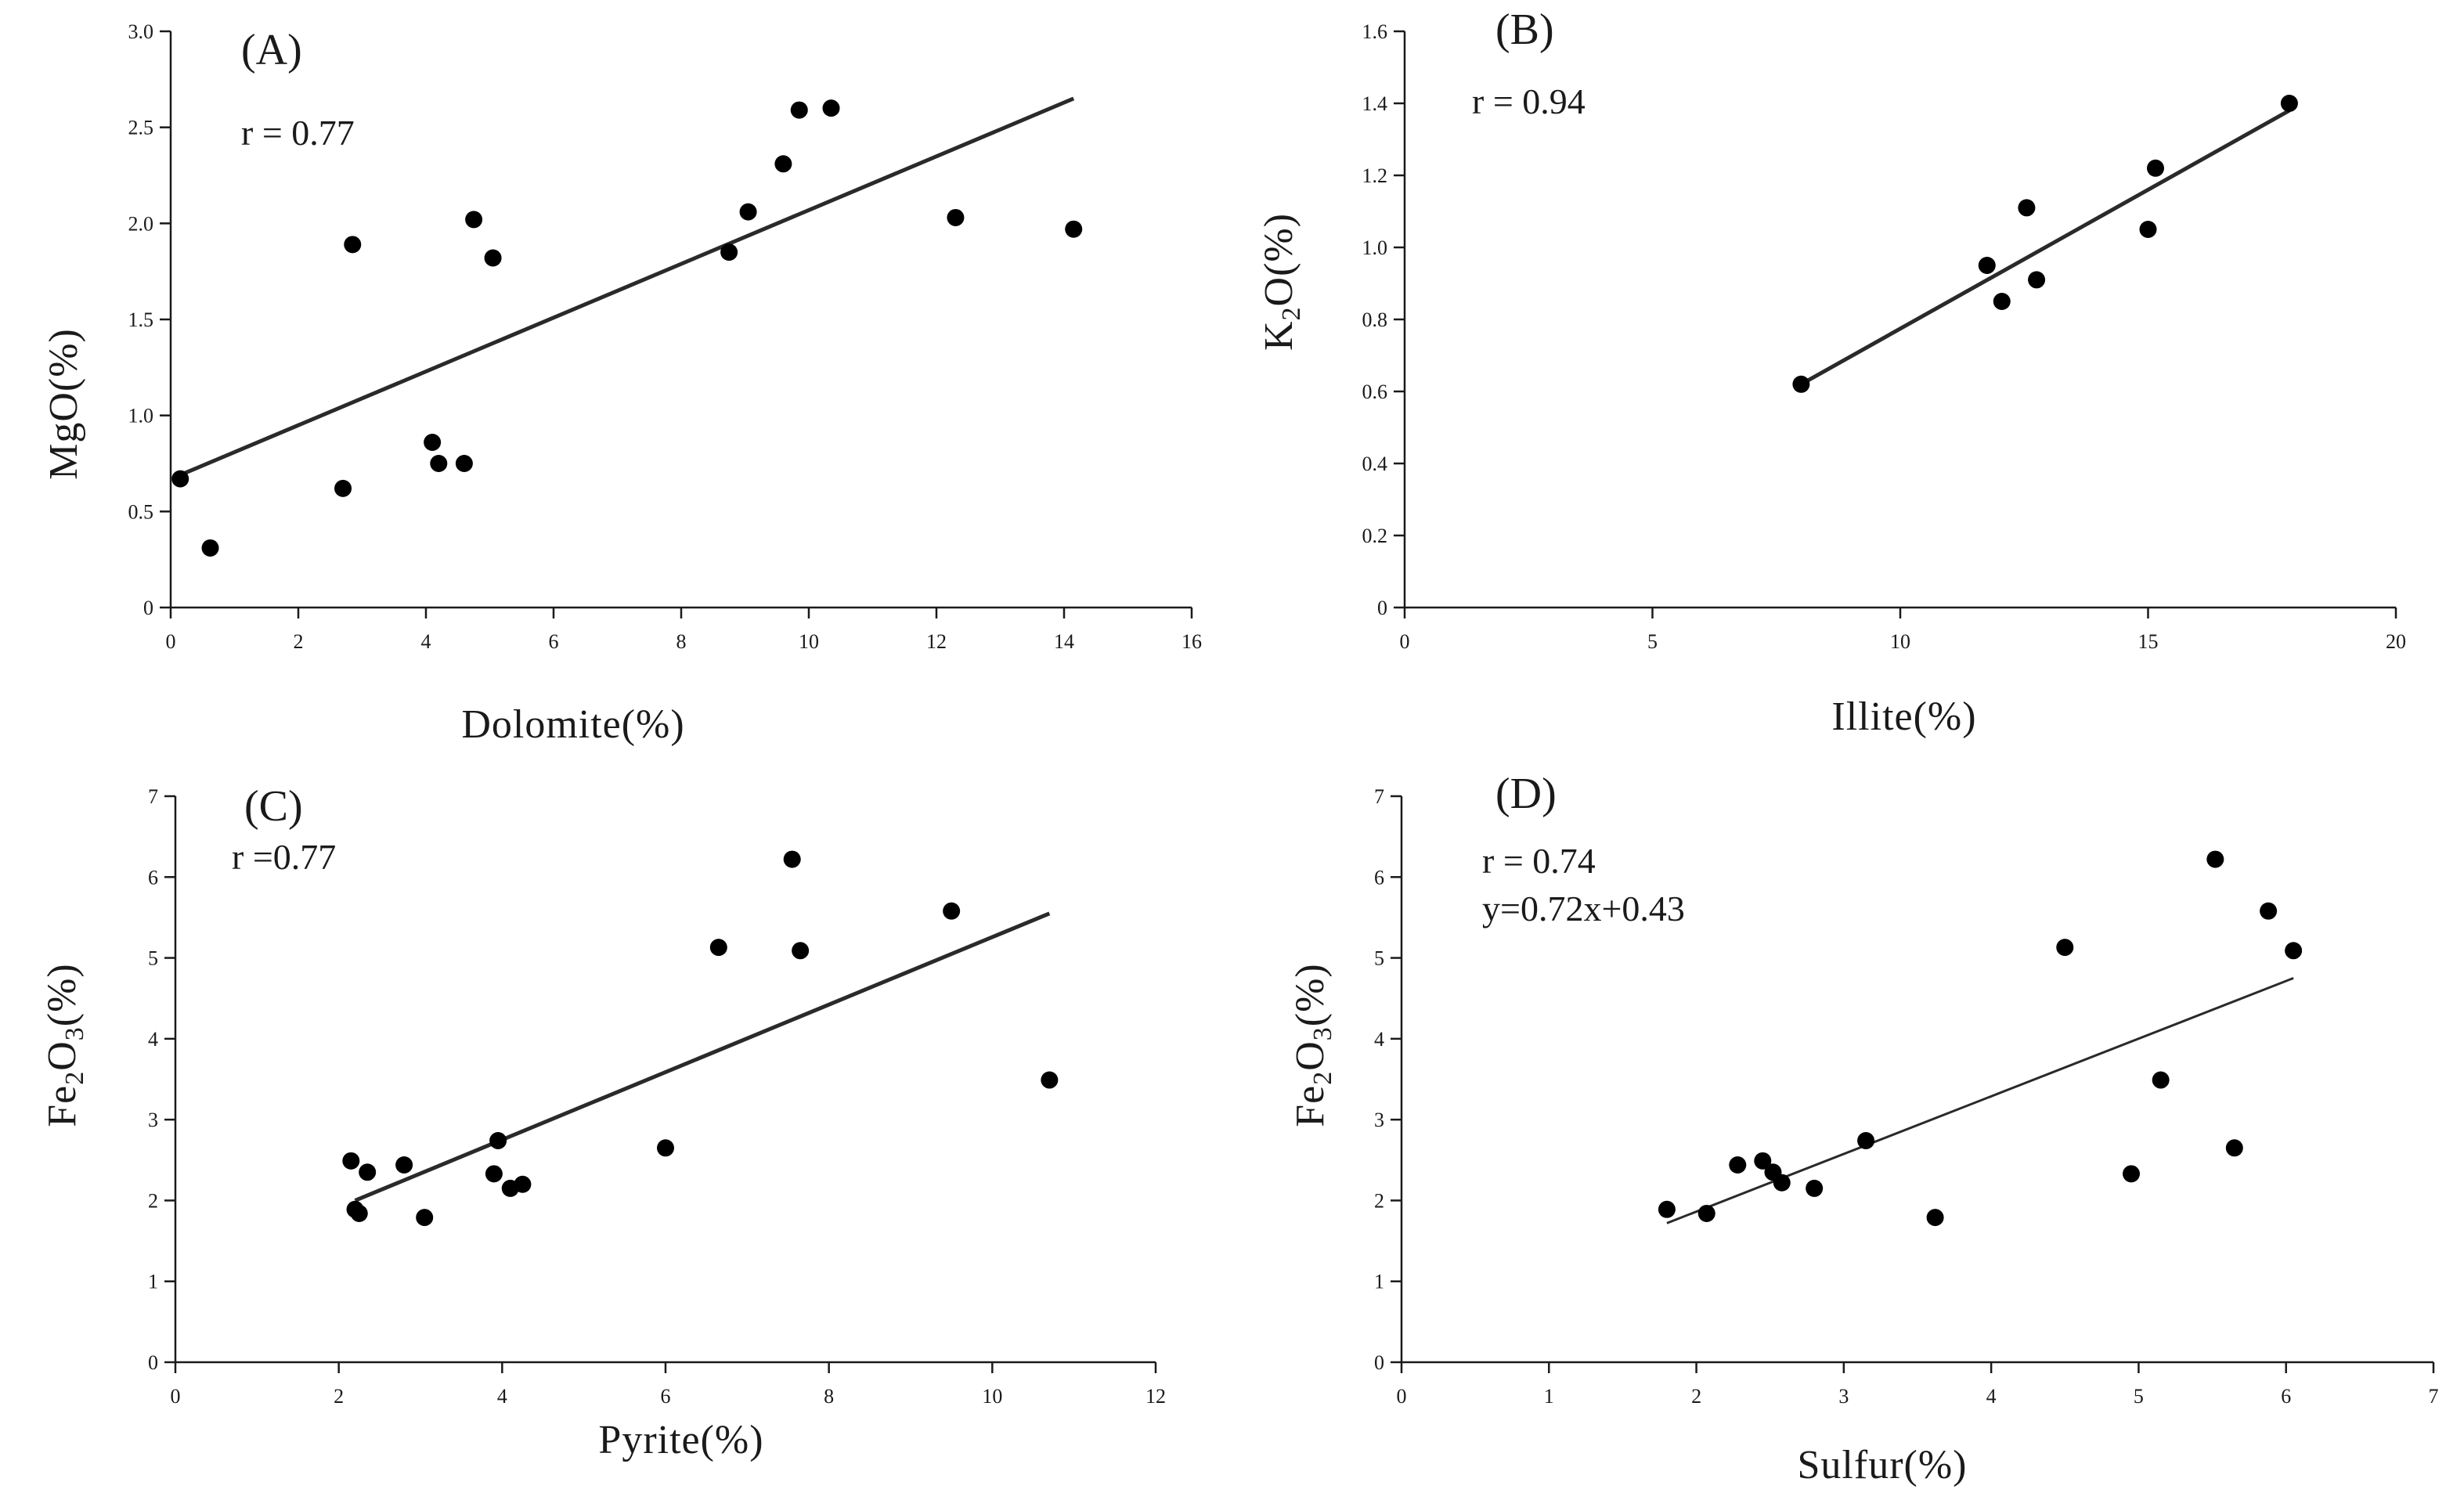 The width and height of the screenshot is (2464, 1500). I want to click on equation-label: y=0.72x+0.43, so click(1583, 909).